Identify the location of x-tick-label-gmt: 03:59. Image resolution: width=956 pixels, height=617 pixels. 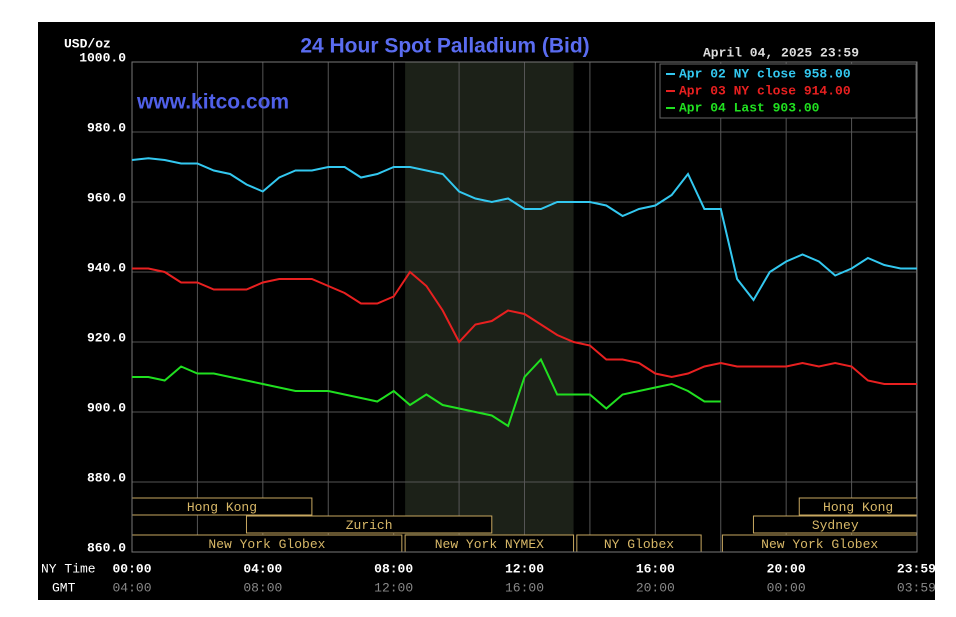
(916, 587).